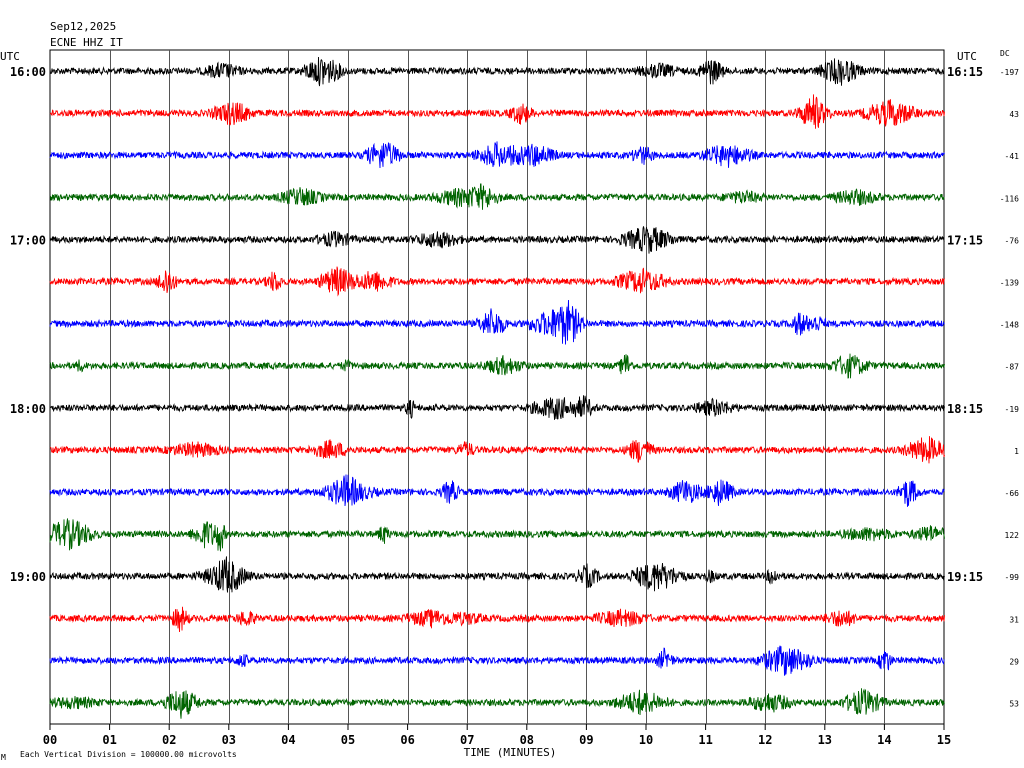 The width and height of the screenshot is (1024, 768). What do you see at coordinates (229, 740) in the screenshot?
I see `x-tick-label: 03` at bounding box center [229, 740].